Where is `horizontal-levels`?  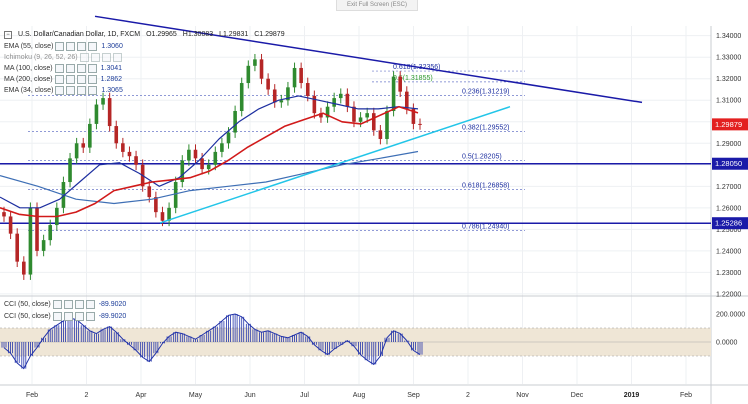
horizontal-levels is located at coordinates (355, 193).